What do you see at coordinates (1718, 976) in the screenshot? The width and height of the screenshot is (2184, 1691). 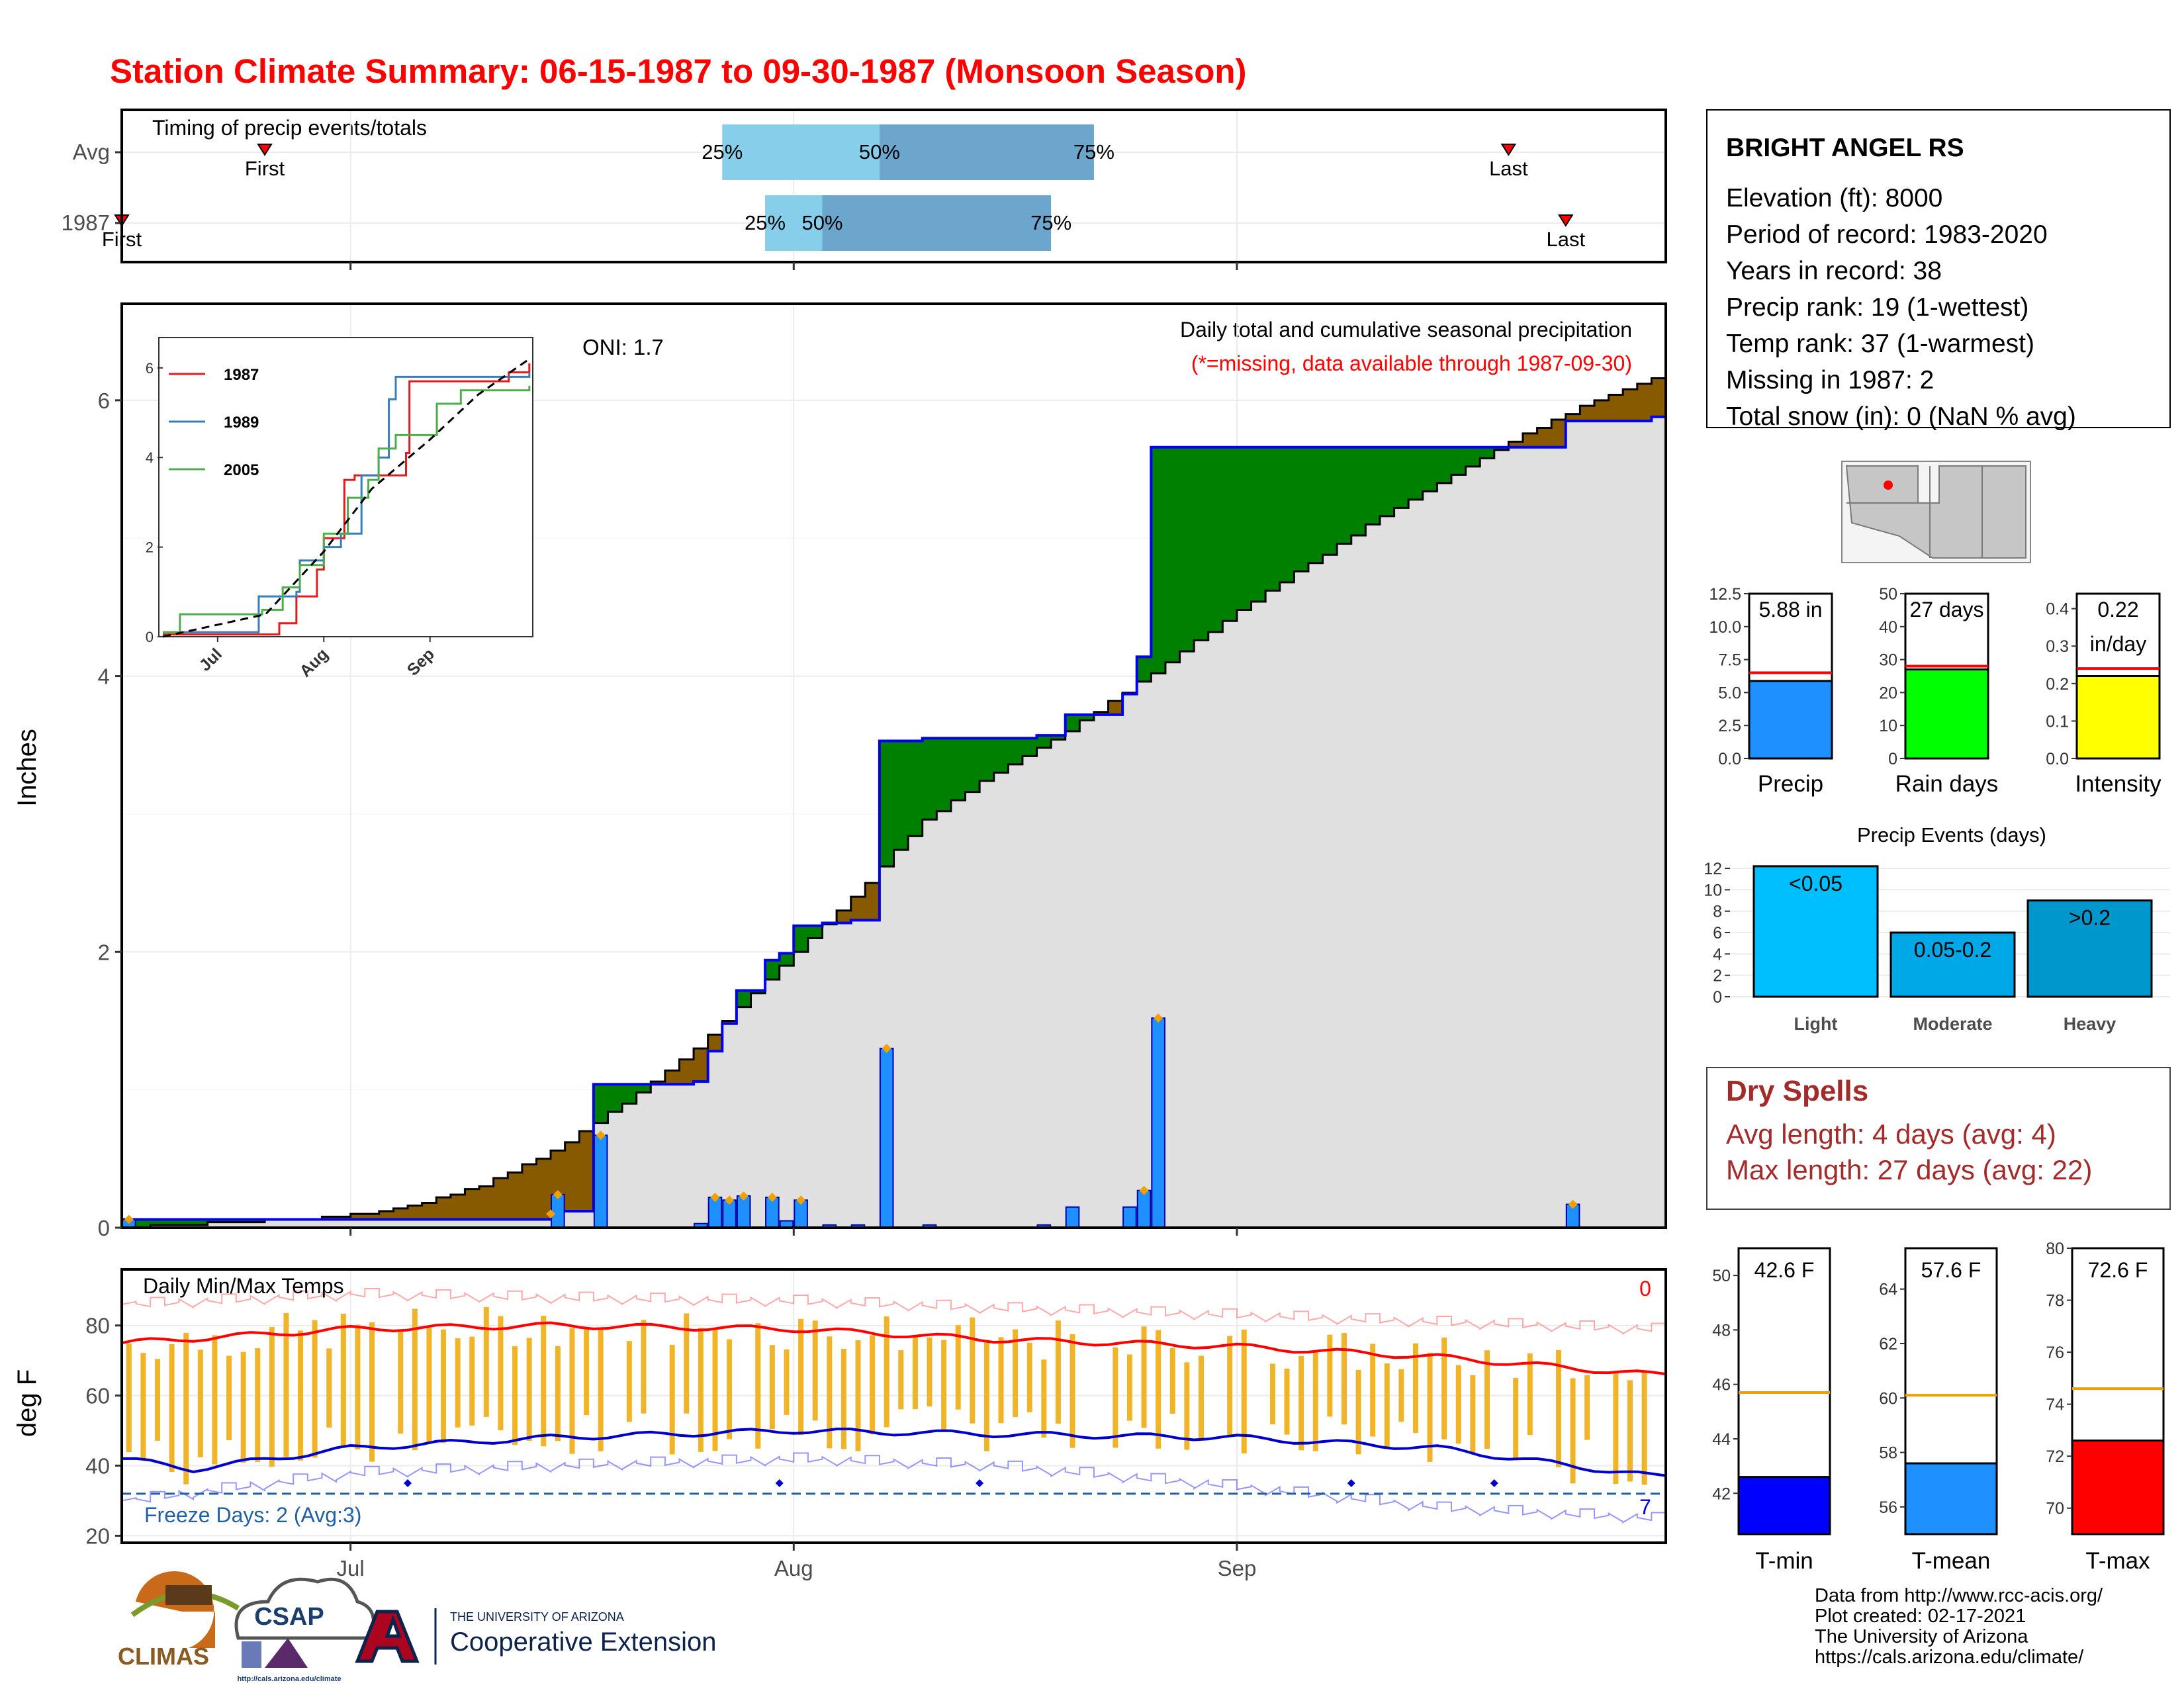 I see `events-ytick-label: 2` at bounding box center [1718, 976].